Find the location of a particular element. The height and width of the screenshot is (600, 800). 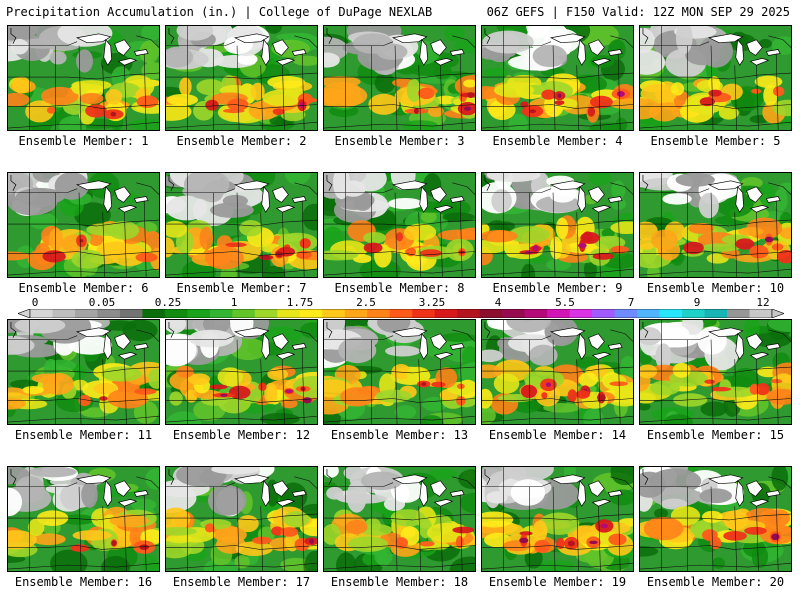

ensemble-member-label: Ensemble Member: 3 is located at coordinates (399, 141).